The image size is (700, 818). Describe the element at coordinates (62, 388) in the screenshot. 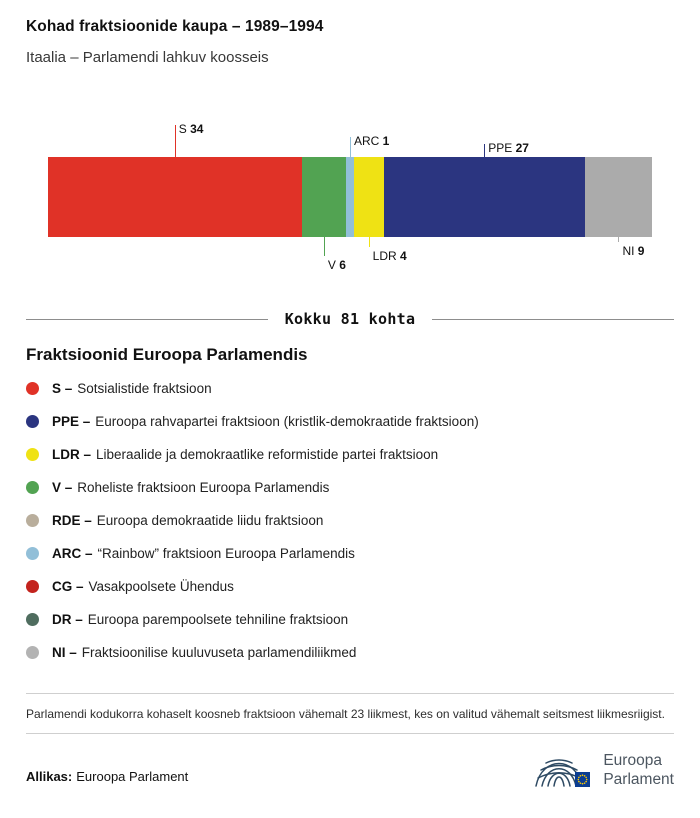

I see `legend-abbr: S –` at that location.